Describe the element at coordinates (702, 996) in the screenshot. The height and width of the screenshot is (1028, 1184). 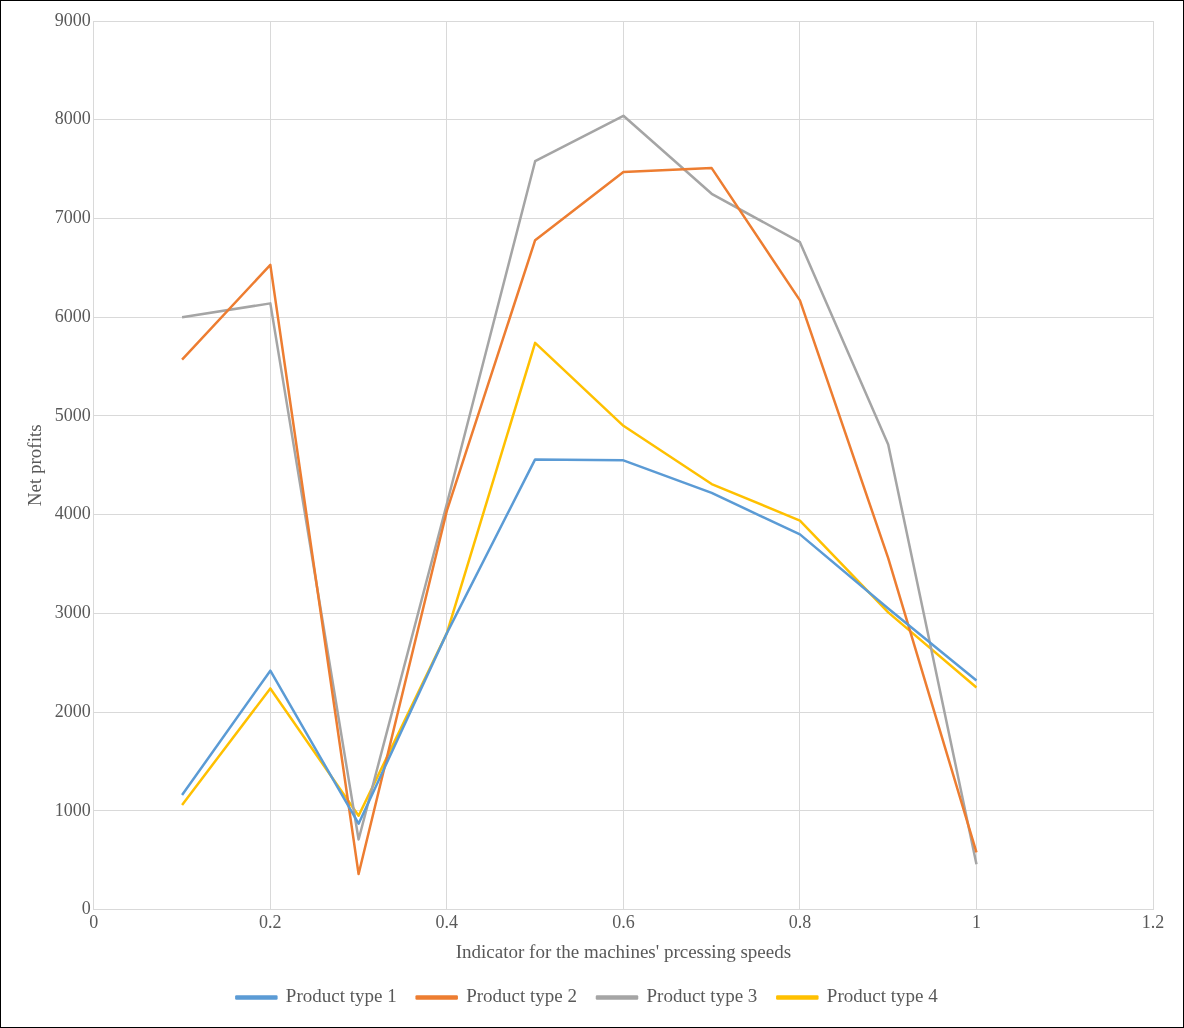
I see `legend-label: Product type 3` at that location.